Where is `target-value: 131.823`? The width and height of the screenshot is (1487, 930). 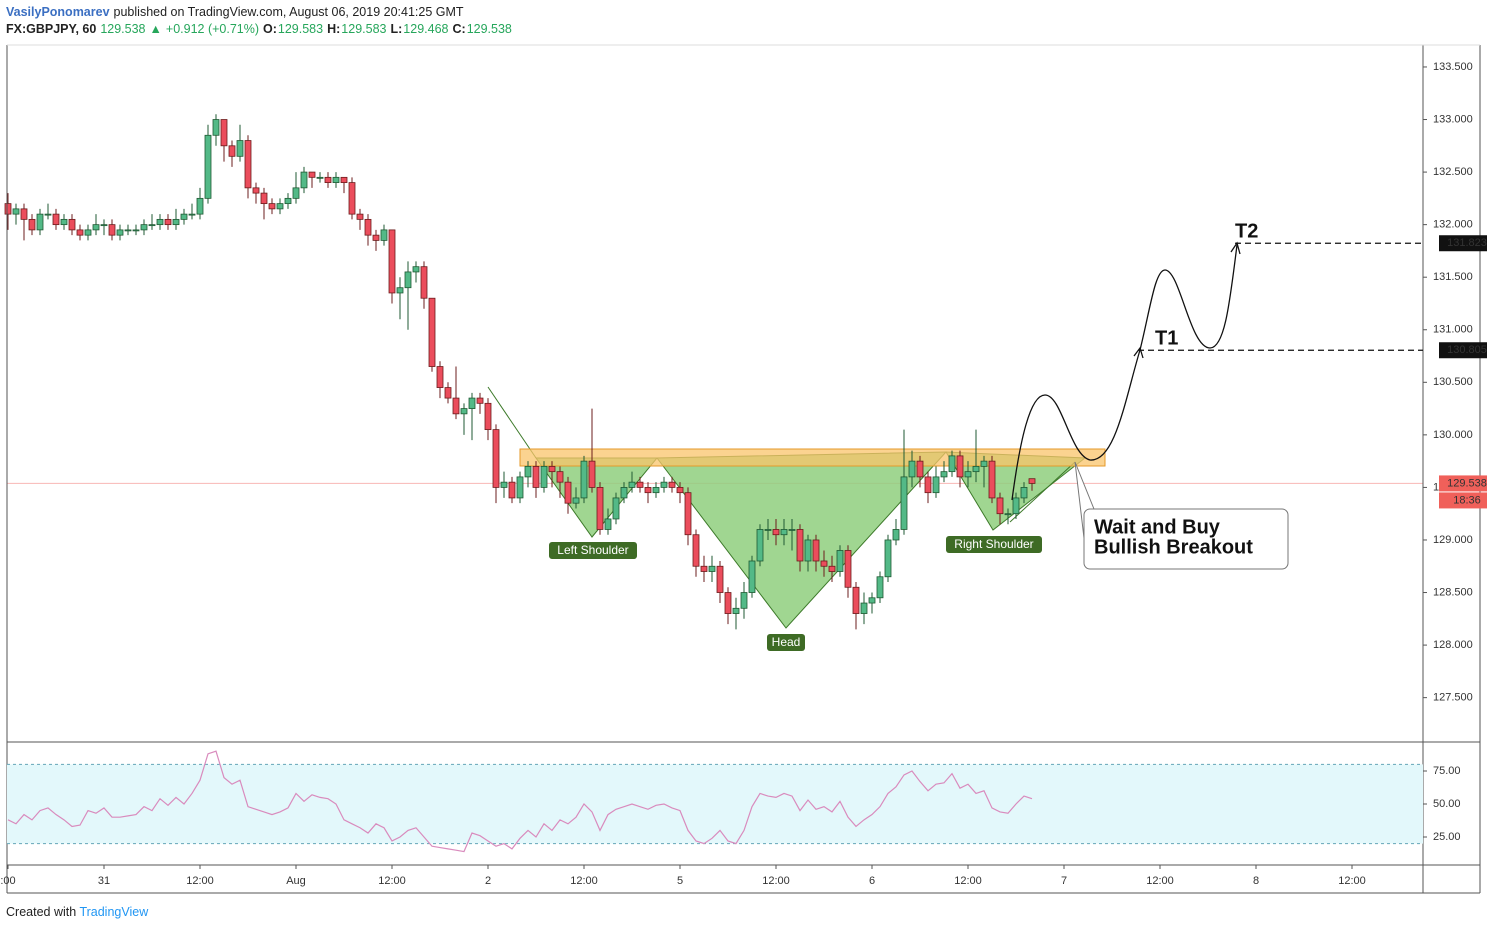 target-value: 131.823 is located at coordinates (1467, 243).